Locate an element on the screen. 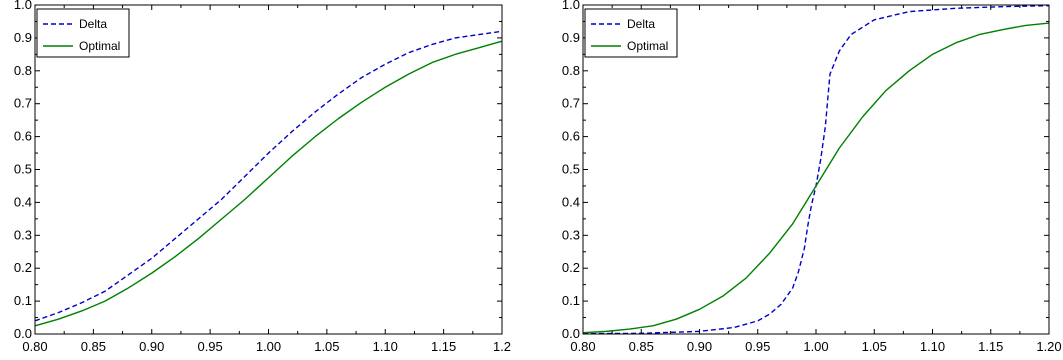 The width and height of the screenshot is (1063, 360). x-tick-label: 1.2 is located at coordinates (502, 346).